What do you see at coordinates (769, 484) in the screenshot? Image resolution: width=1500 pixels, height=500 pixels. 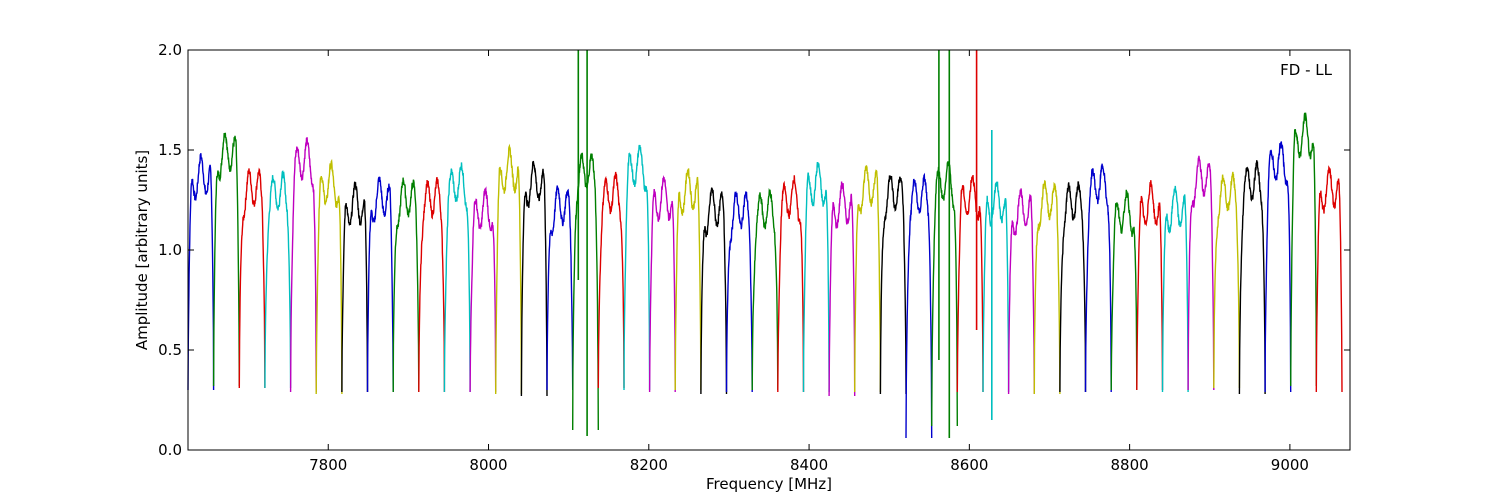 I see `x-axis-label: Frequency [MHz]` at bounding box center [769, 484].